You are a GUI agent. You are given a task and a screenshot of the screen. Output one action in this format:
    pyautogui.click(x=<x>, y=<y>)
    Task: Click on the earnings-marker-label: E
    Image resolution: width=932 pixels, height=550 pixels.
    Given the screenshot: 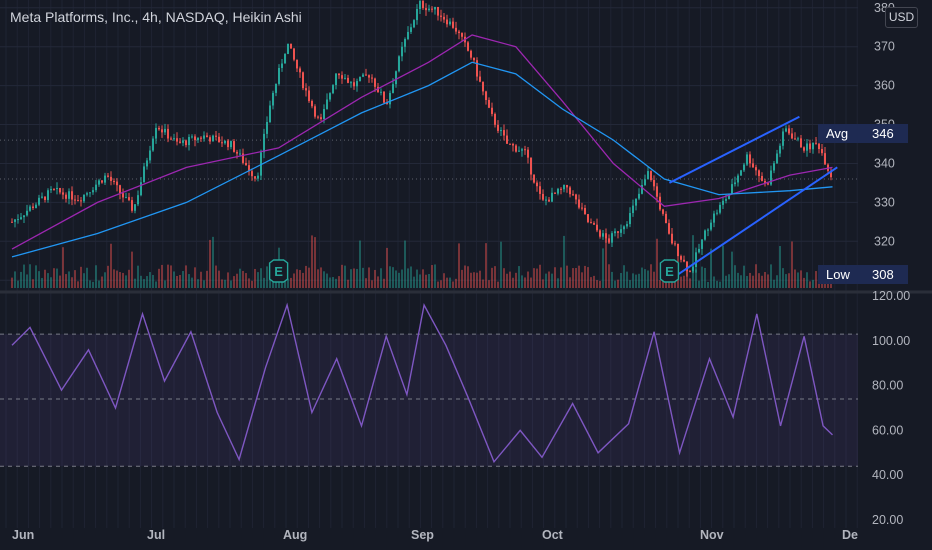 What is the action you would take?
    pyautogui.click(x=278, y=271)
    